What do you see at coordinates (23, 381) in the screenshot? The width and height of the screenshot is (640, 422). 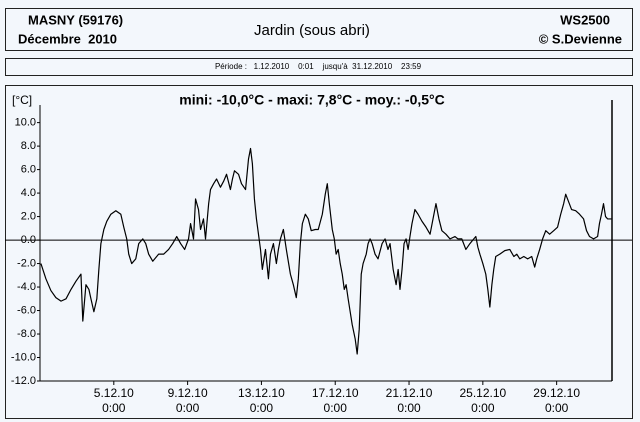 I see `y-tick-label: -12.0` at bounding box center [23, 381].